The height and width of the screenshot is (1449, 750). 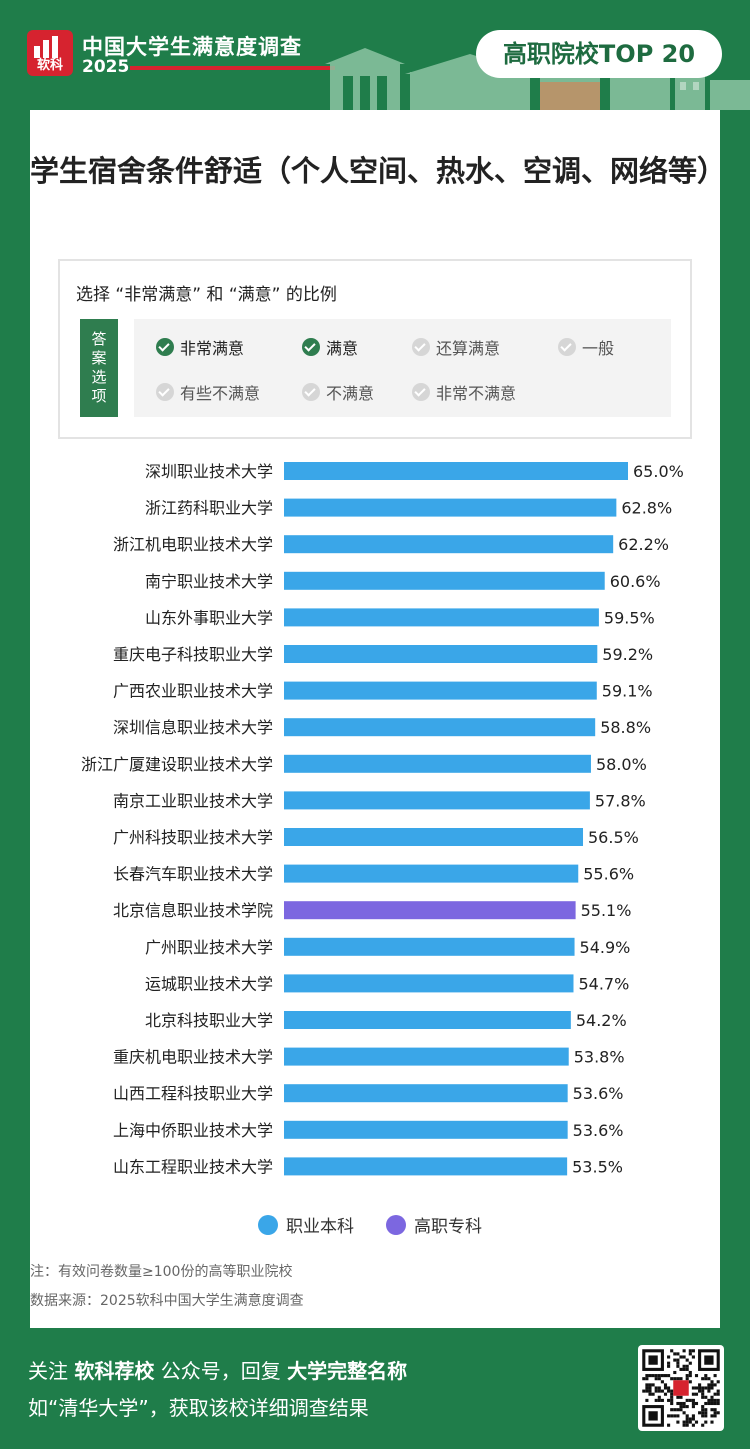 I want to click on category-label: 山东外事职业大学, so click(x=209, y=617).